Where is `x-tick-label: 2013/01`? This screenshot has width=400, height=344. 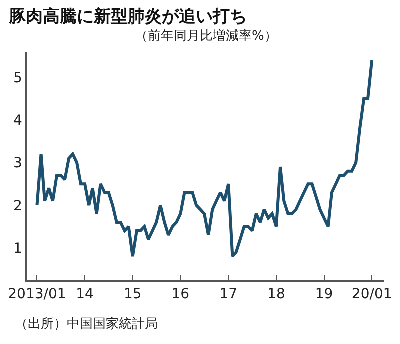 x-tick-label: 2013/01 is located at coordinates (37, 294).